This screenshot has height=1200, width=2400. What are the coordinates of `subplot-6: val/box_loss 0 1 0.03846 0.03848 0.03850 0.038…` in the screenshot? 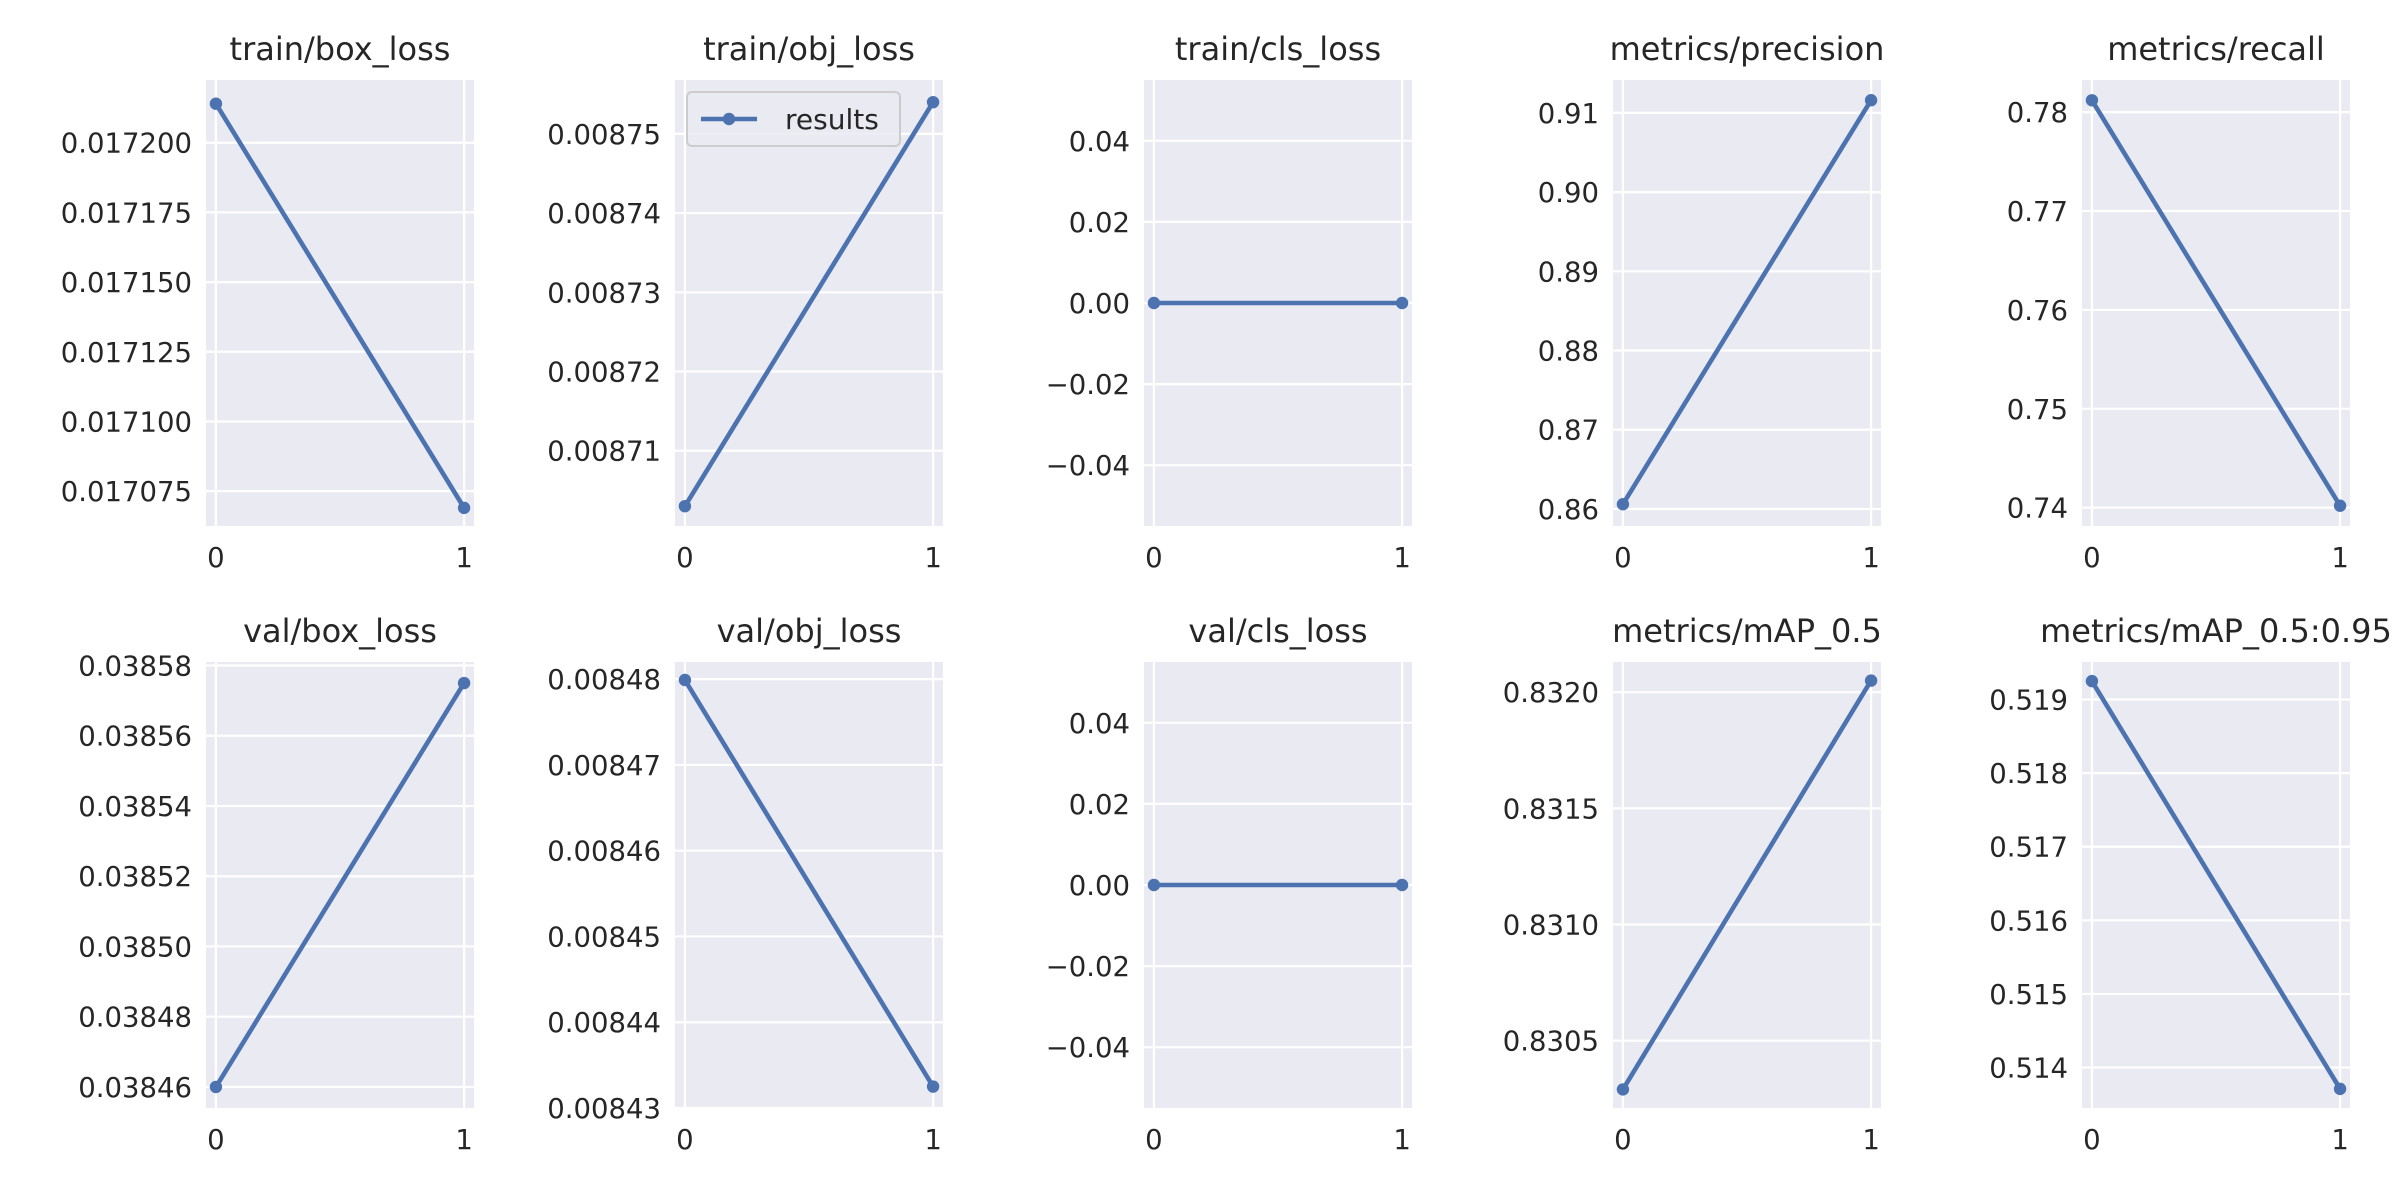 It's located at (276, 884).